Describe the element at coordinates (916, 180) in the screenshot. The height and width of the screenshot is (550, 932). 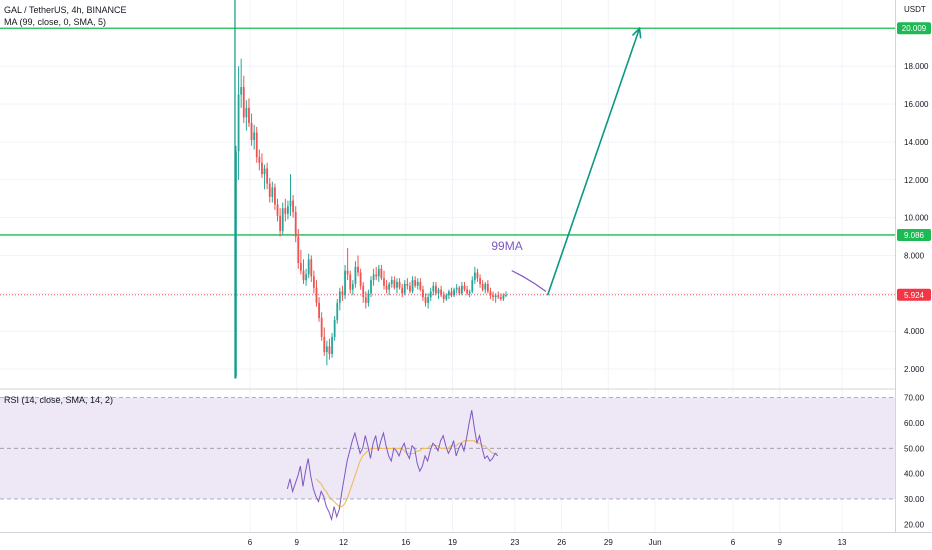
I see `price-tick-label: 12.000` at that location.